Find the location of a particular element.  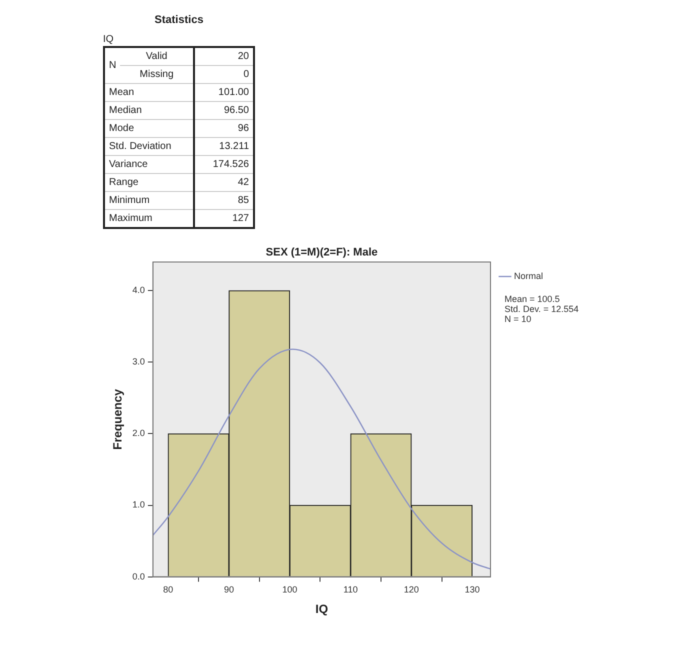

category-label: Maximum is located at coordinates (149, 219).